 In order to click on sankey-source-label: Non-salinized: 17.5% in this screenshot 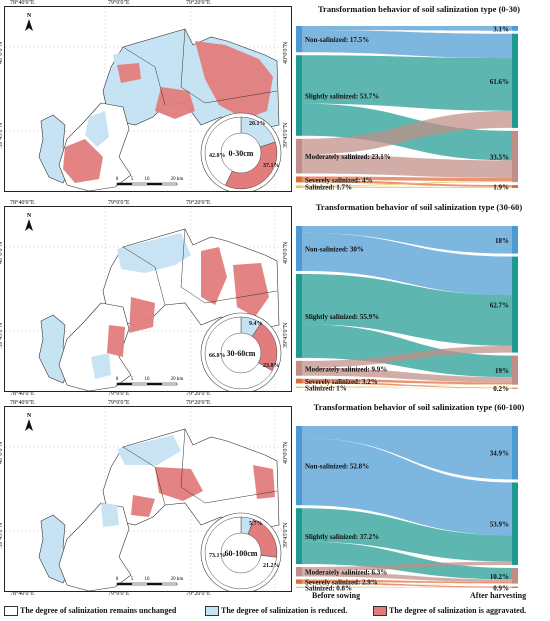, I will do `click(337, 40)`.